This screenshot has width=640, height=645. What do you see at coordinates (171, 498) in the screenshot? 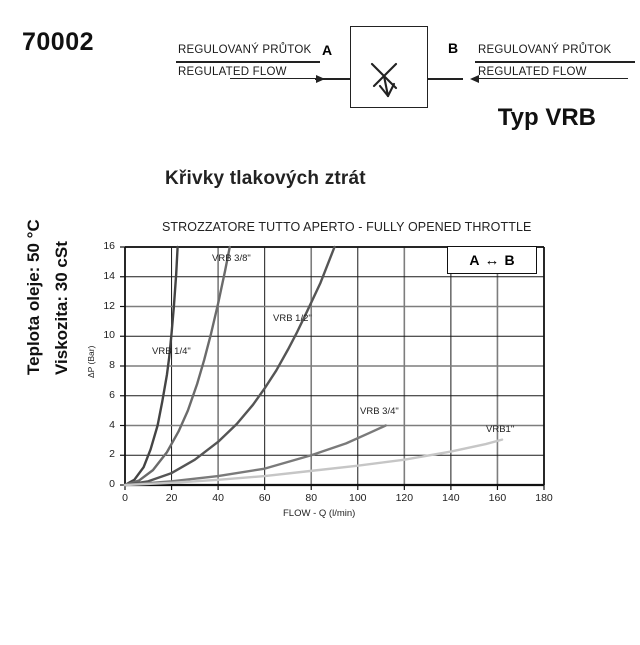
I see `x-tick-label: 20` at bounding box center [171, 498].